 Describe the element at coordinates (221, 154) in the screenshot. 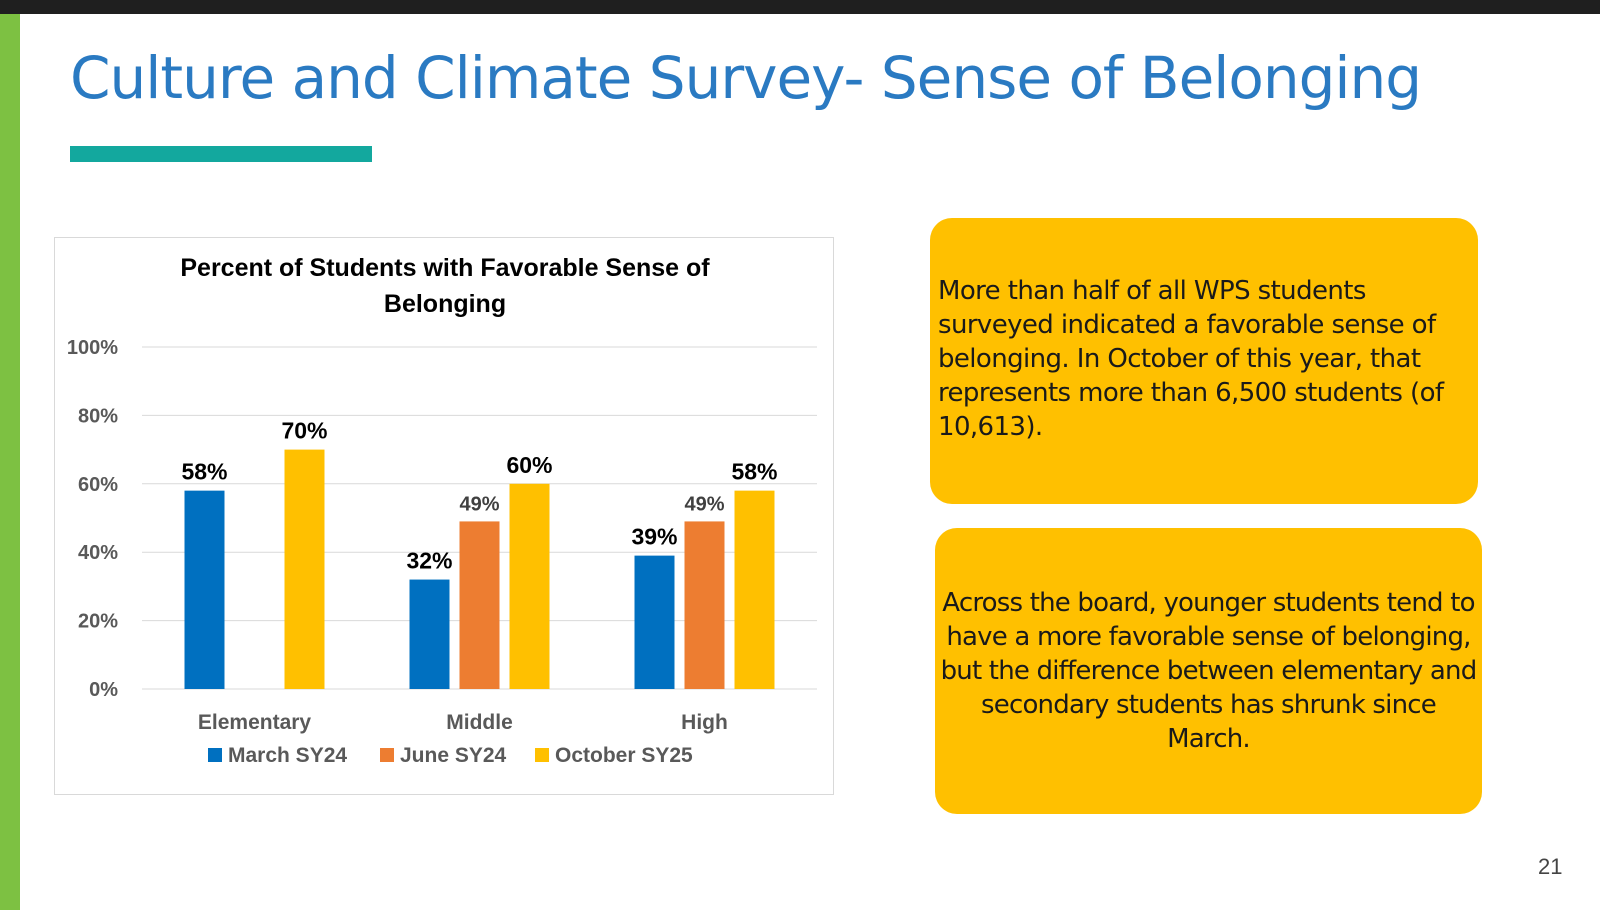

I see `title-underline` at that location.